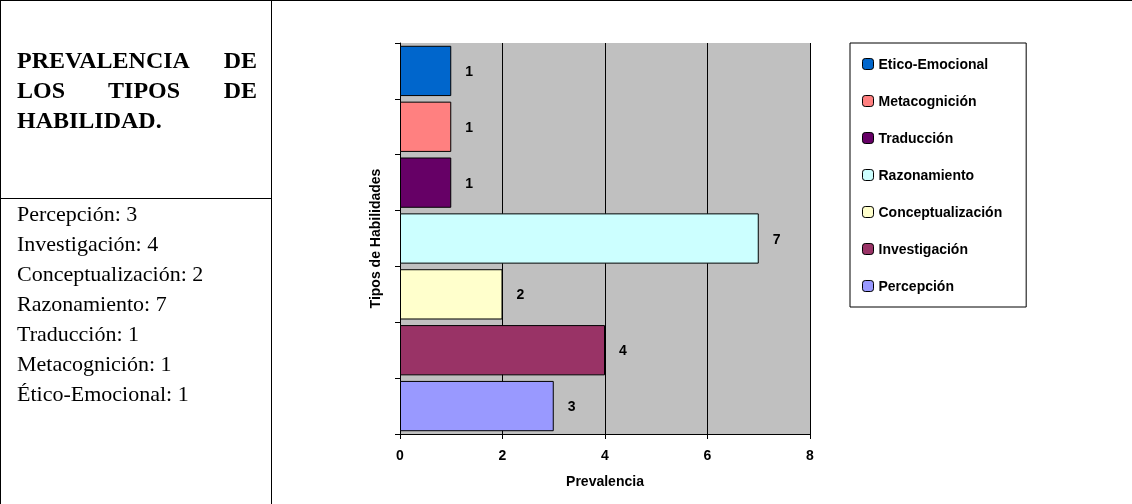  I want to click on y-axis-title: Tipos de Habilidades, so click(375, 238).